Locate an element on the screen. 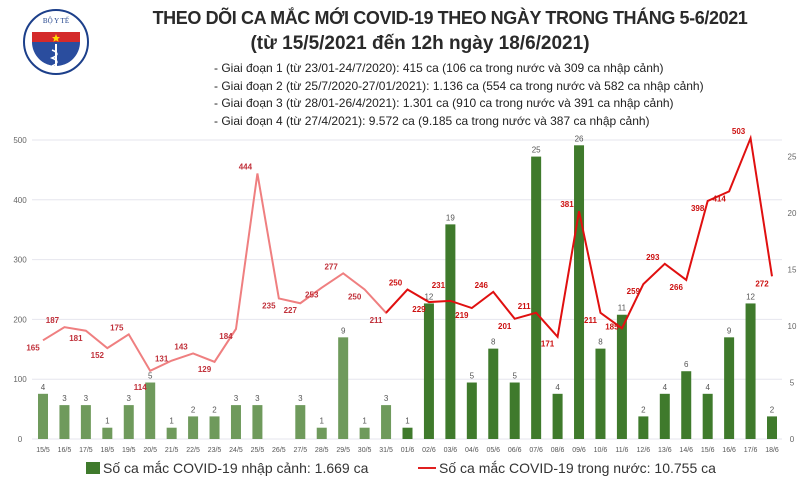 This screenshot has width=810, height=484. left-tick-label: 300 is located at coordinates (20, 260).